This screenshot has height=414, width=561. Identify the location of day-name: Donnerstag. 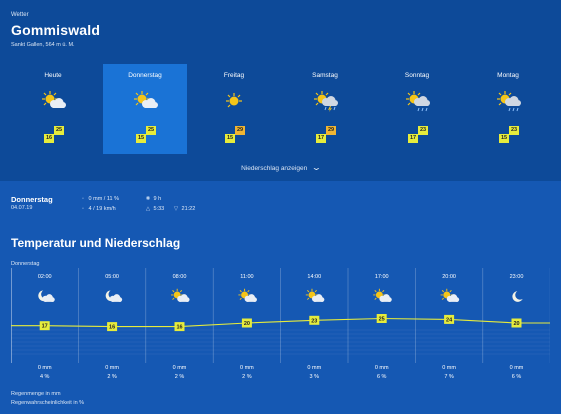
(145, 75).